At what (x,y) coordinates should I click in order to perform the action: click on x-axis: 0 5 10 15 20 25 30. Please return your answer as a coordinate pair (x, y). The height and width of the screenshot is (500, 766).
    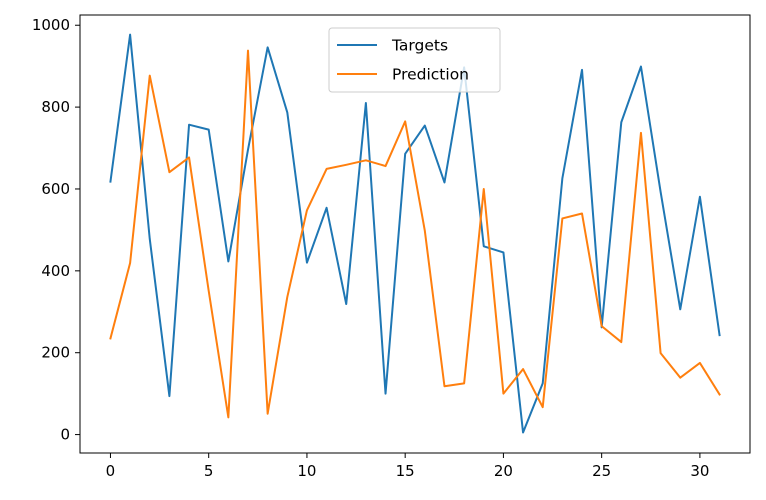
    Looking at the image, I should click on (407, 466).